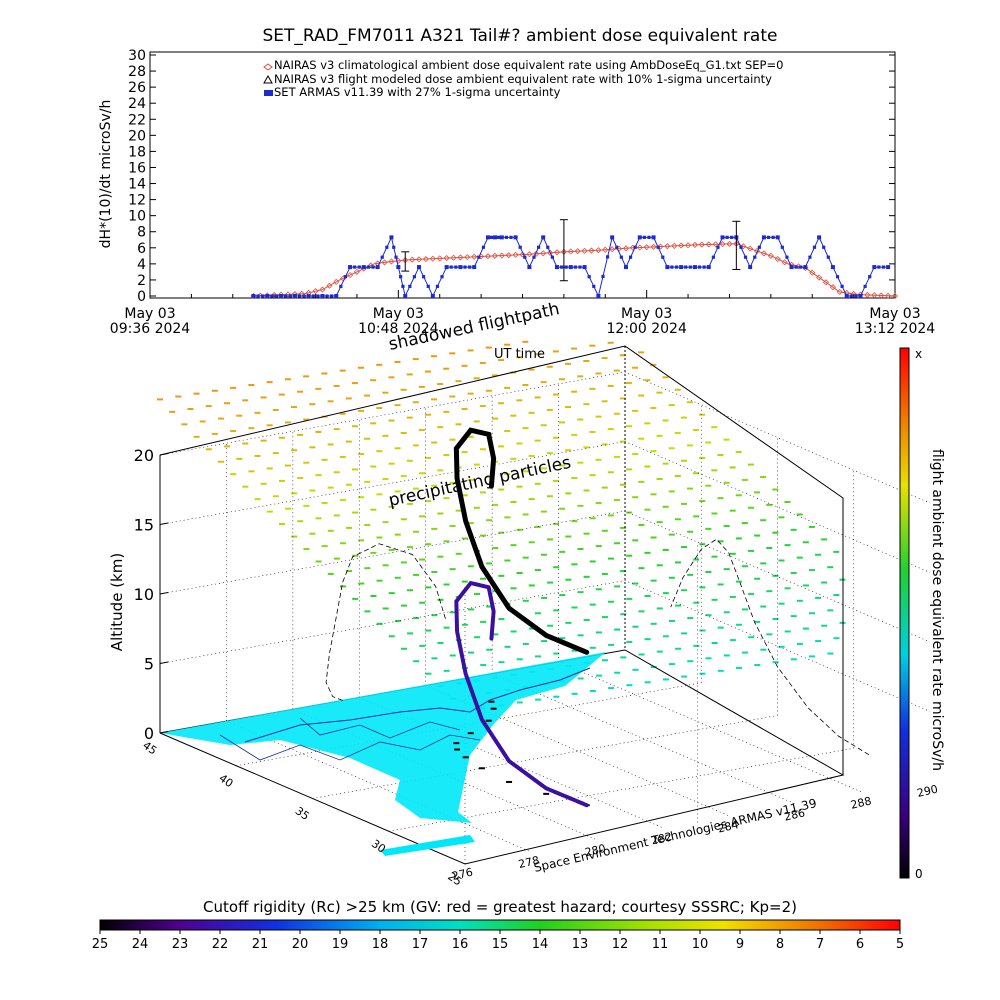 This screenshot has height=1000, width=1000. I want to click on longitude-tick-label: 278, so click(528, 862).